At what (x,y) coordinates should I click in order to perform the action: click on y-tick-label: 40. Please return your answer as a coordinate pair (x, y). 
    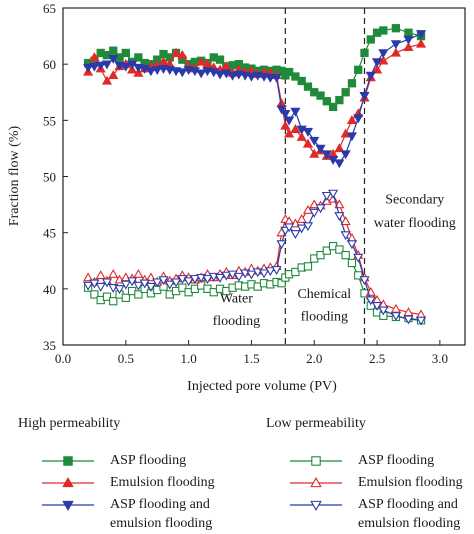
    Looking at the image, I should click on (49, 289).